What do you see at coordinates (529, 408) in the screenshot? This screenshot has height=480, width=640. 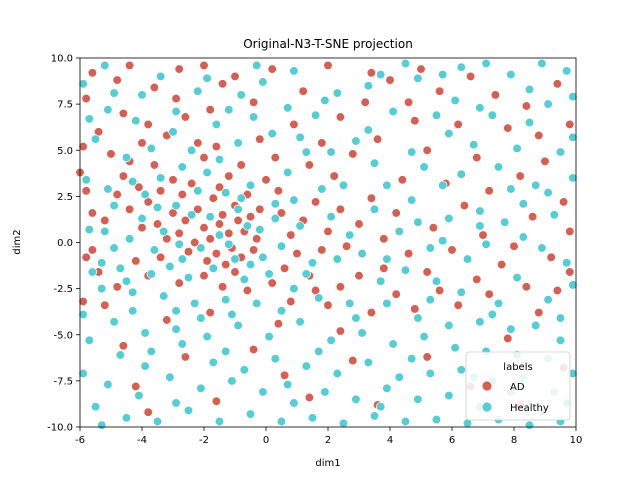 I see `legend-label-healthy: Healthy` at bounding box center [529, 408].